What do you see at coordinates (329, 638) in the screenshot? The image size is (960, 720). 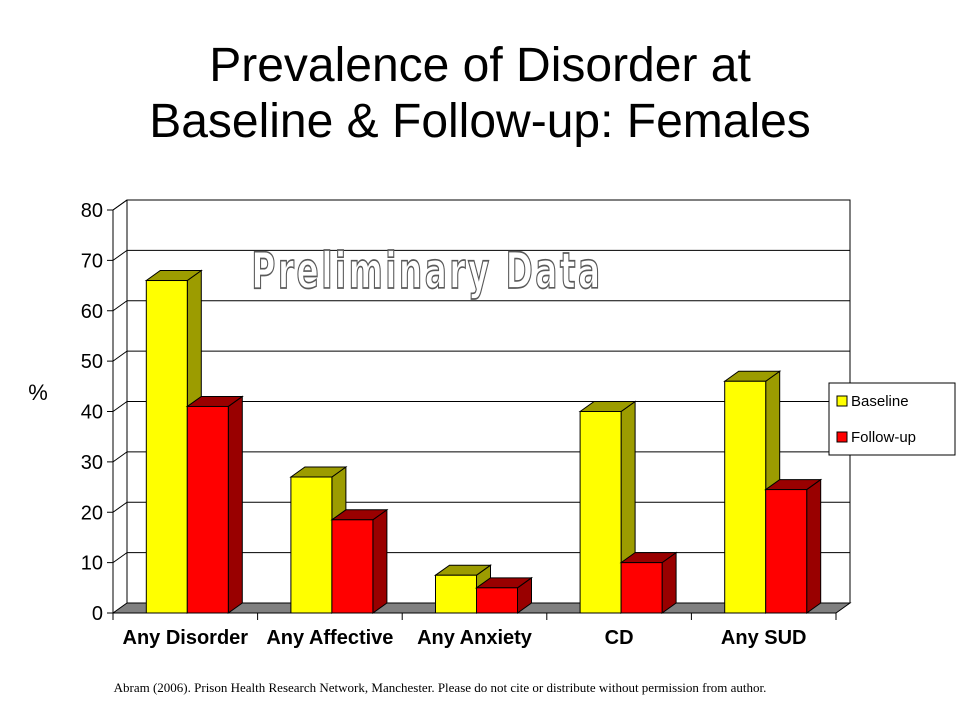 I see `category-label: Any Affective` at bounding box center [329, 638].